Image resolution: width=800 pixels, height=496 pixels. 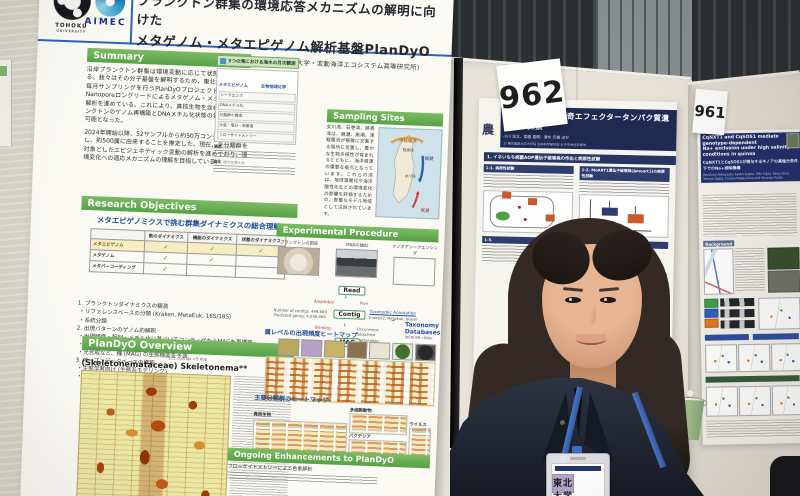 I want to click on author-photo, so click(x=793, y=141).